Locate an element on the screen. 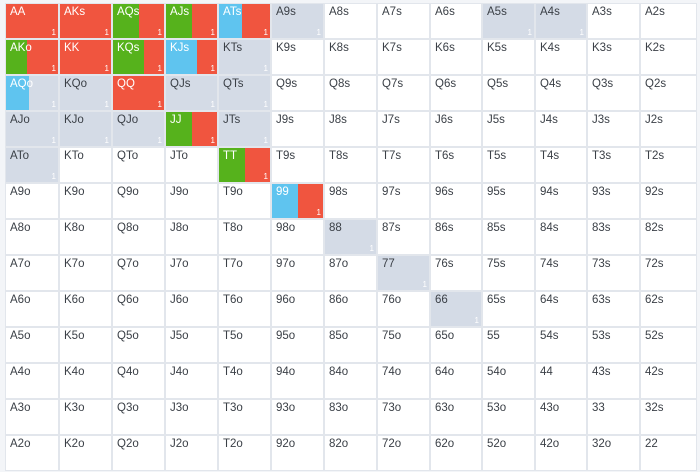  hand-cell-t4o: T4o is located at coordinates (244, 381).